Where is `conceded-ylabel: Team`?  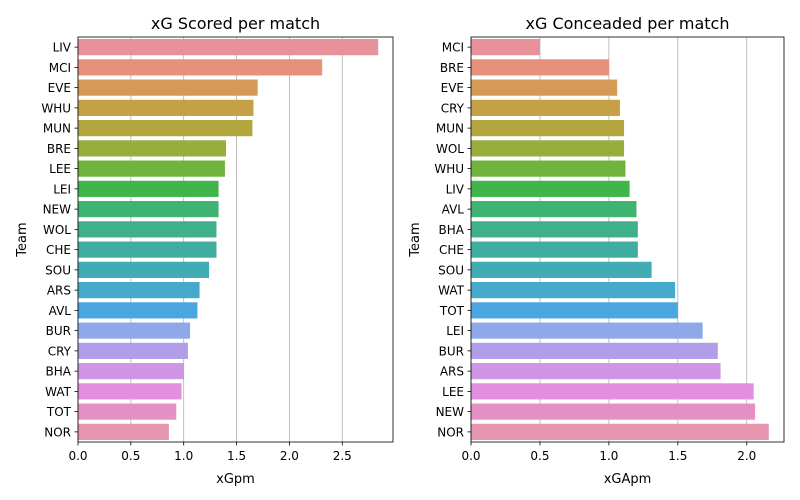
conceded-ylabel: Team is located at coordinates (415, 239).